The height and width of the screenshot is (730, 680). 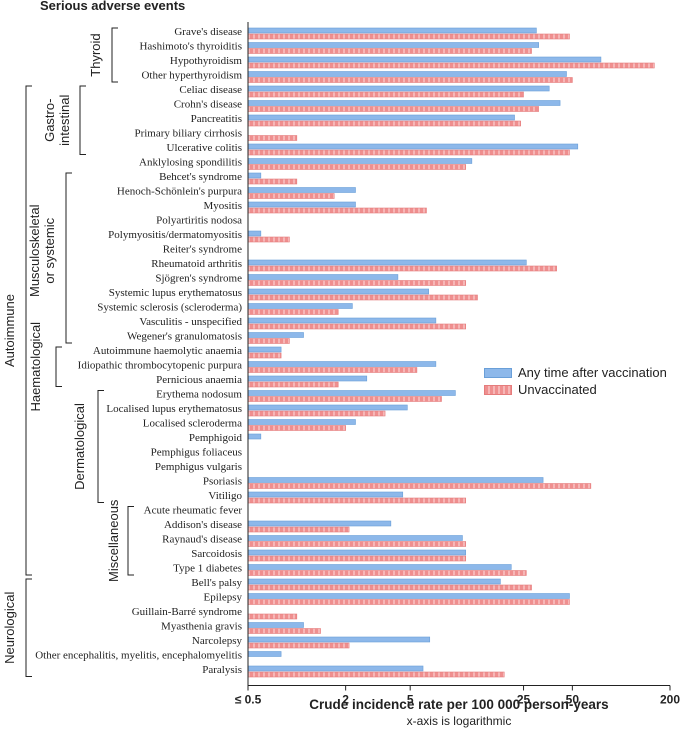 What do you see at coordinates (202, 250) in the screenshot?
I see `category-label: Reiter's syndrome` at bounding box center [202, 250].